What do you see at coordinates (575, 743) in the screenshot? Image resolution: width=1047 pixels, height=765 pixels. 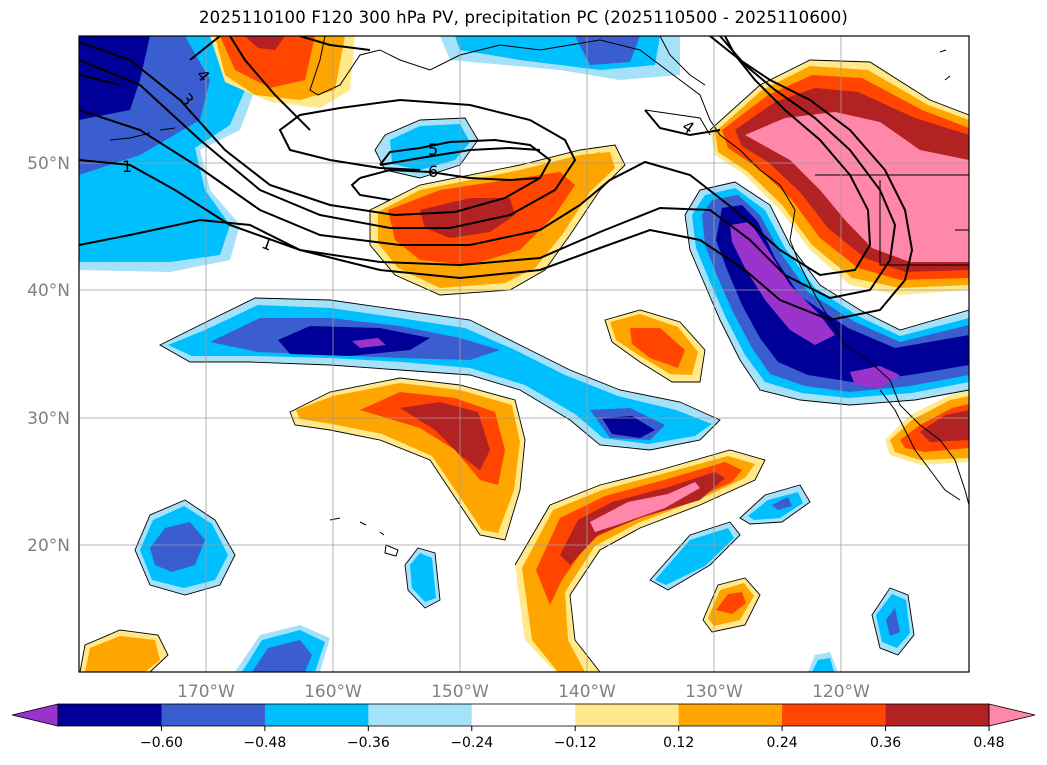 I see `colorbar-tick-label: −0.12` at bounding box center [575, 743].